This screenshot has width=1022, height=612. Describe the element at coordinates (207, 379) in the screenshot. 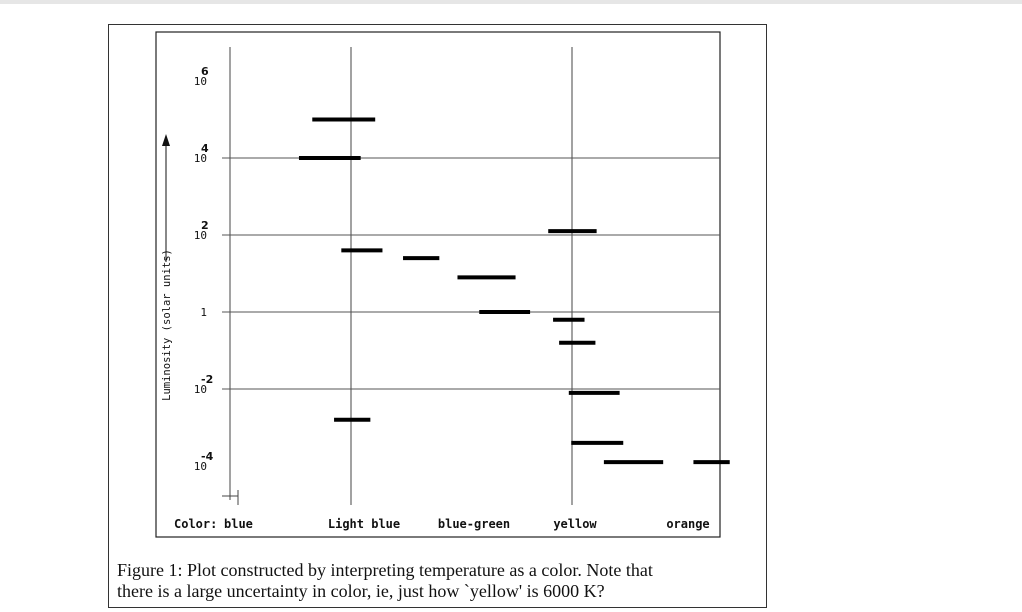

I see `y-tick-exponent: -2` at that location.